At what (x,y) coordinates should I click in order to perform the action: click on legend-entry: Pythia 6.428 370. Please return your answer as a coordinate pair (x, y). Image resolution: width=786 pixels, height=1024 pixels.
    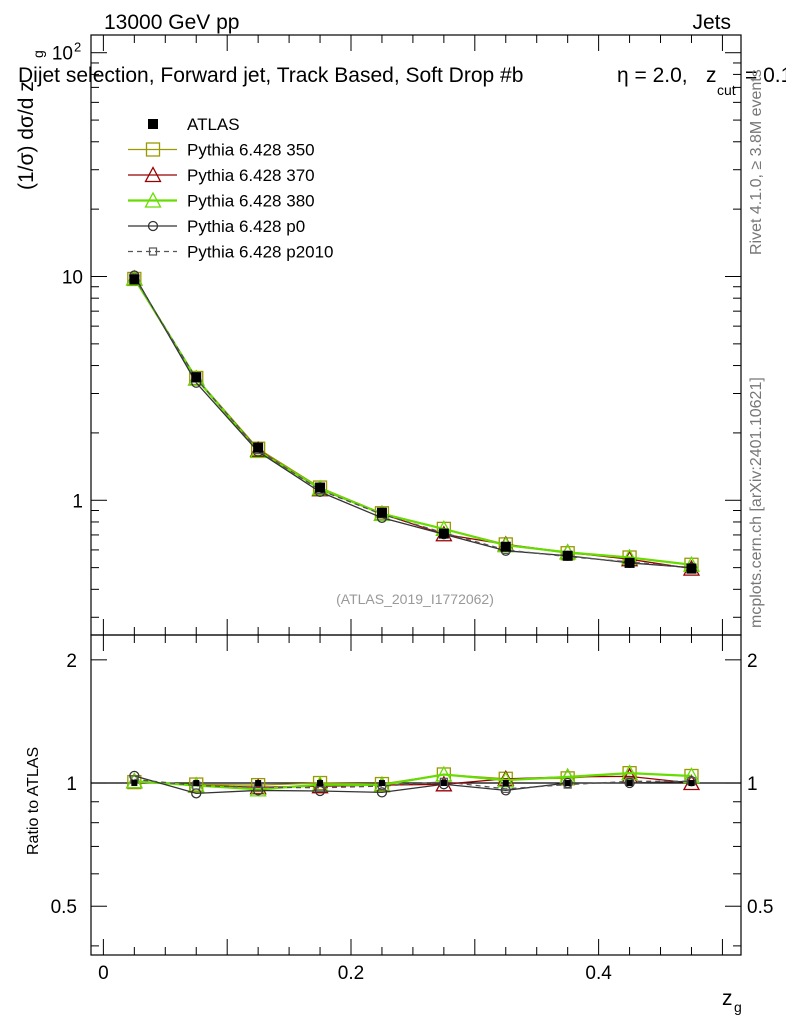
    Looking at the image, I should click on (221, 175).